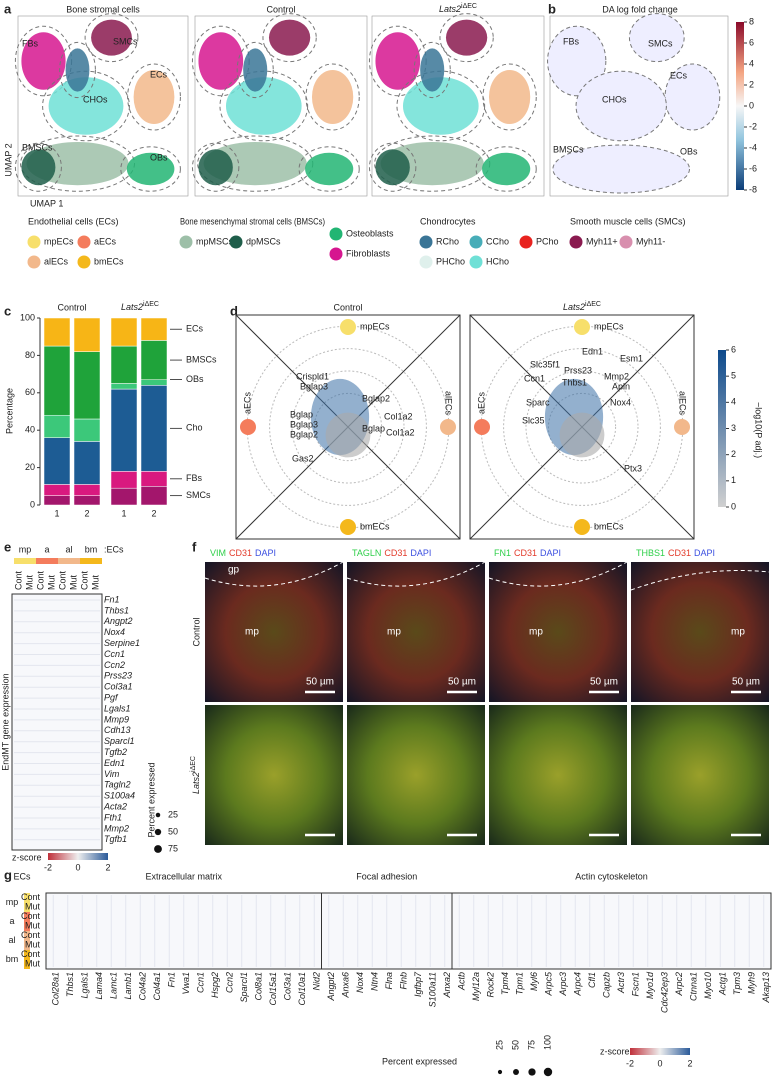 Image resolution: width=772 pixels, height=1090 pixels. Describe the element at coordinates (56, 989) in the screenshot. I see `gene-label: Col28a1` at that location.